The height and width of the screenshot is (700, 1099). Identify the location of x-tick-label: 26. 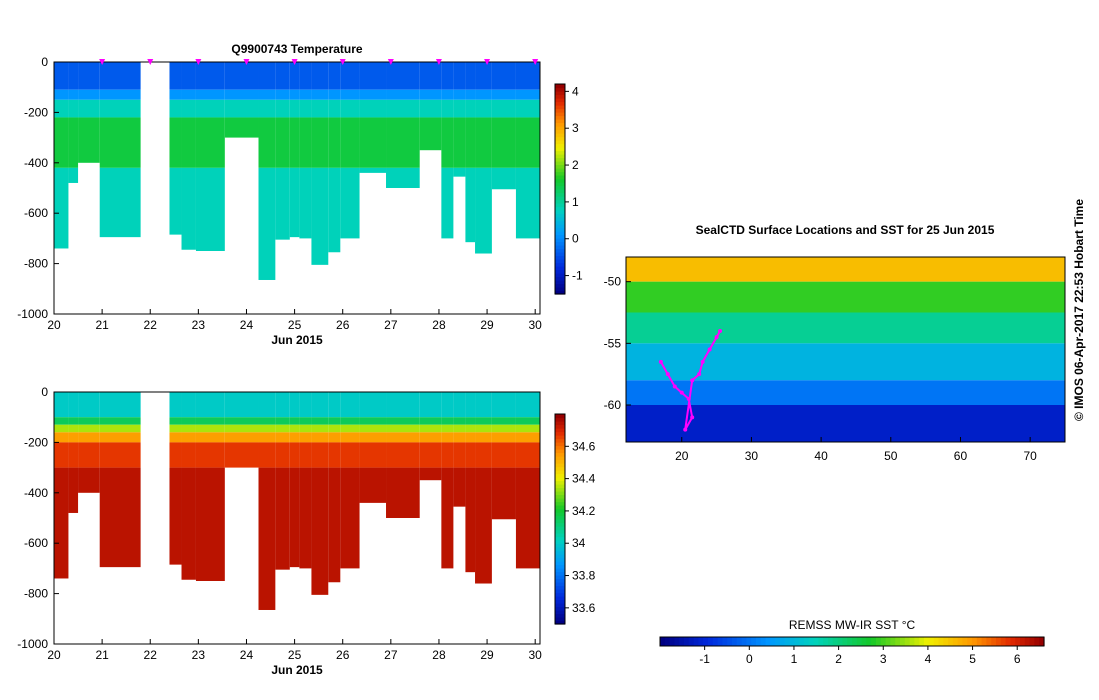
(343, 655).